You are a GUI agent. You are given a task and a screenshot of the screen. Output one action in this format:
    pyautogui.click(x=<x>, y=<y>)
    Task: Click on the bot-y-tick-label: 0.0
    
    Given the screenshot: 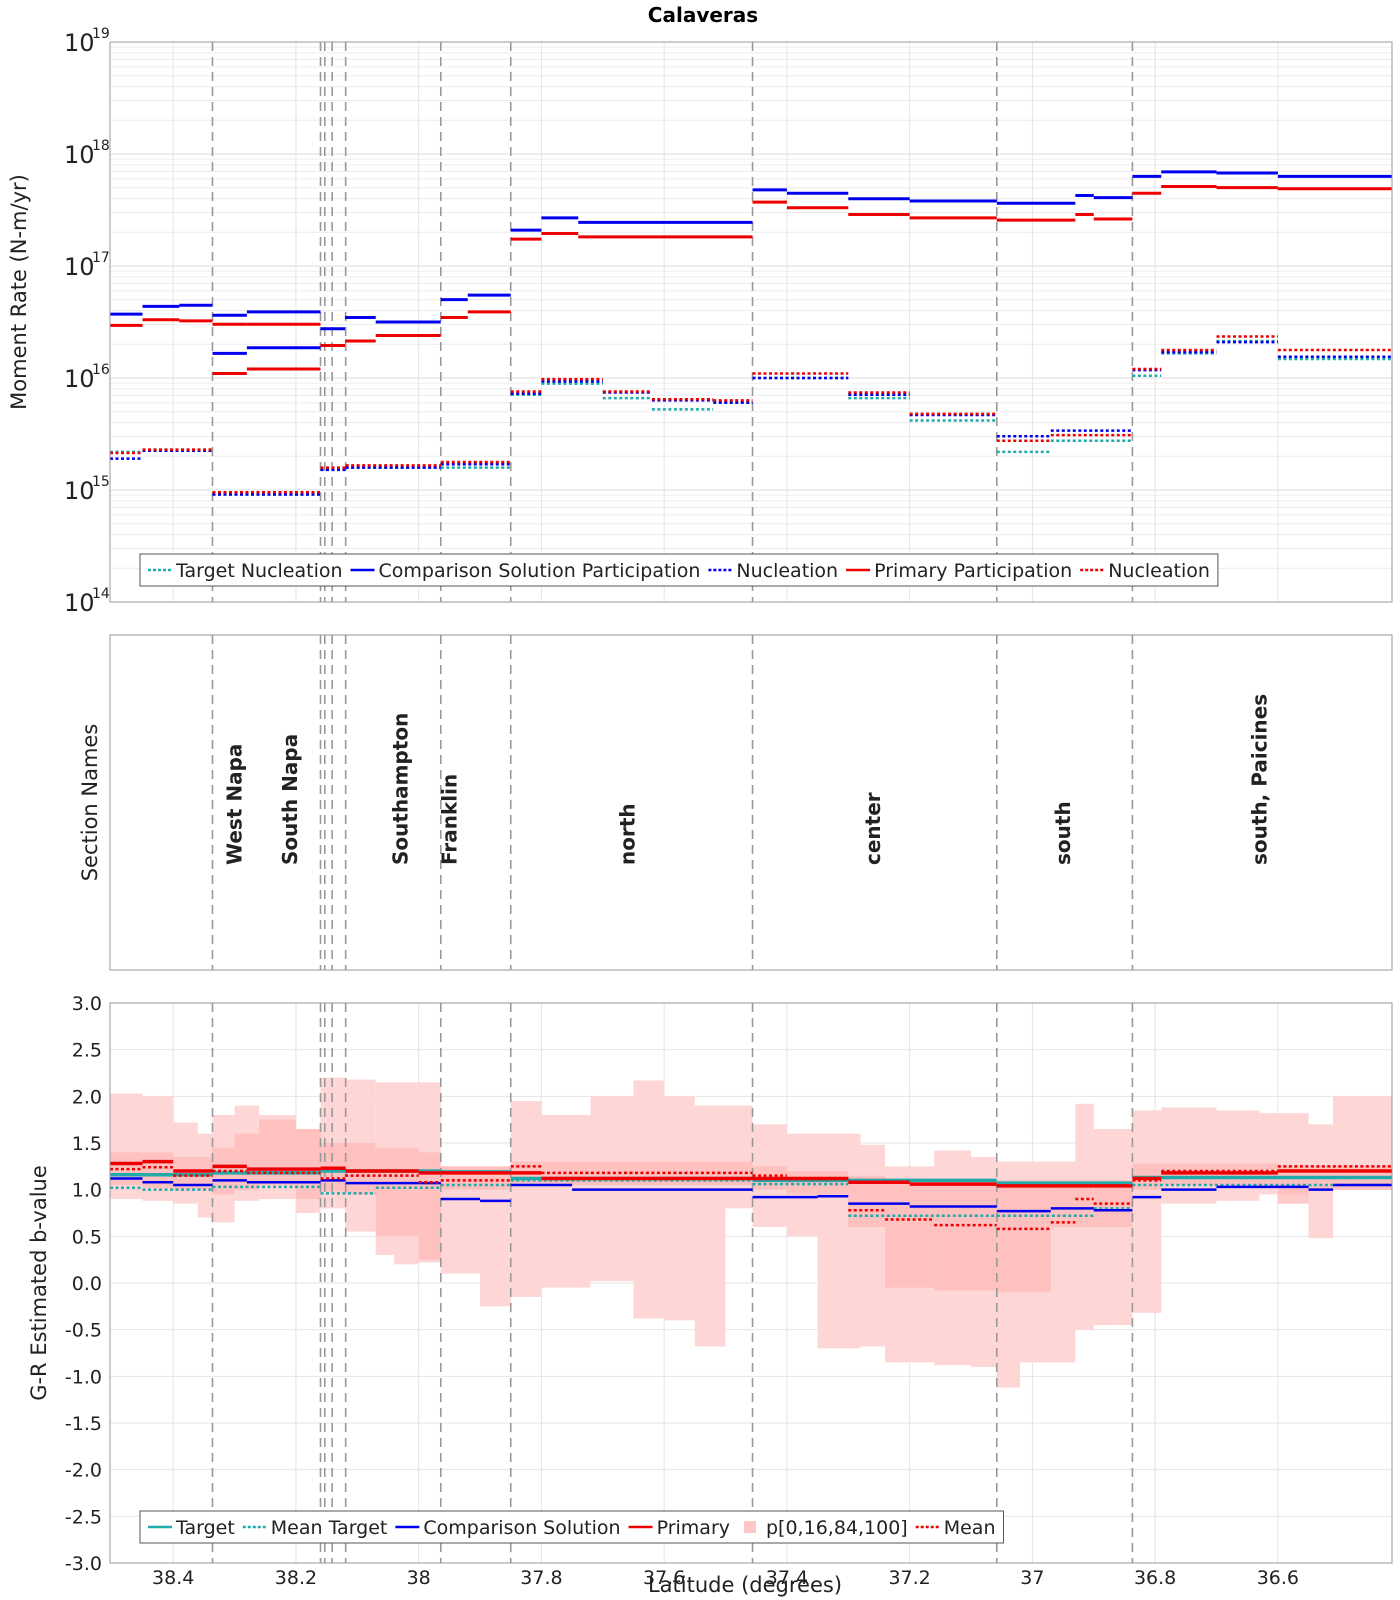 What is the action you would take?
    pyautogui.click(x=87, y=1284)
    